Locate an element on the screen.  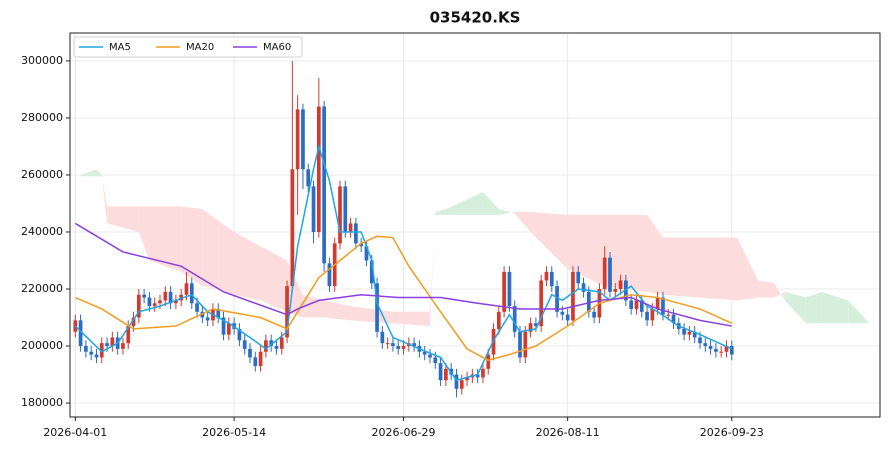
x-tick-label: 2026-04-01 is located at coordinates (75, 432).